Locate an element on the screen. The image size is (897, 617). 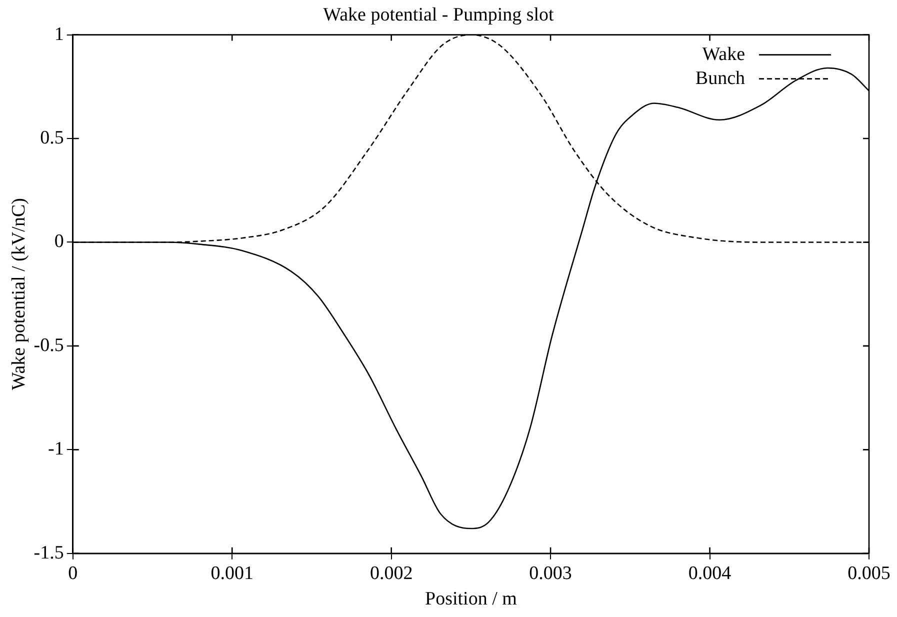
x-tick-label: 0.004 is located at coordinates (710, 573).